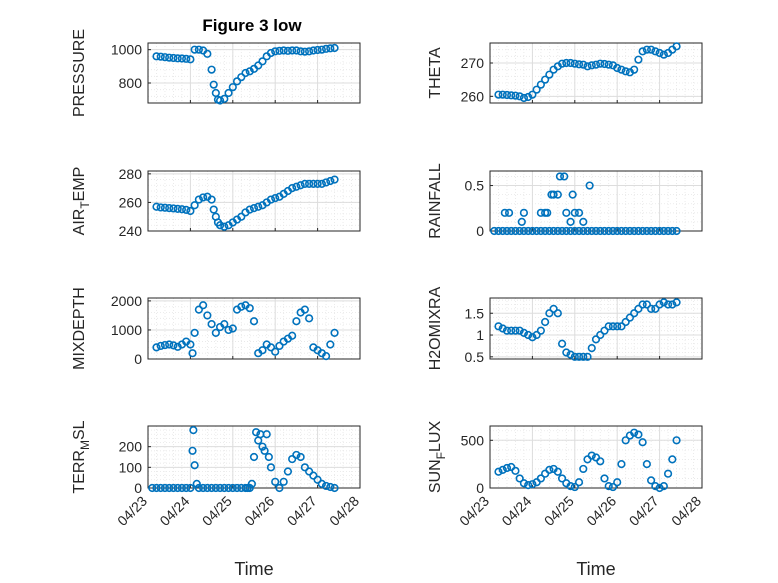 The image size is (778, 583). I want to click on y-axis-label: AIRTEMP, so click(81, 201).